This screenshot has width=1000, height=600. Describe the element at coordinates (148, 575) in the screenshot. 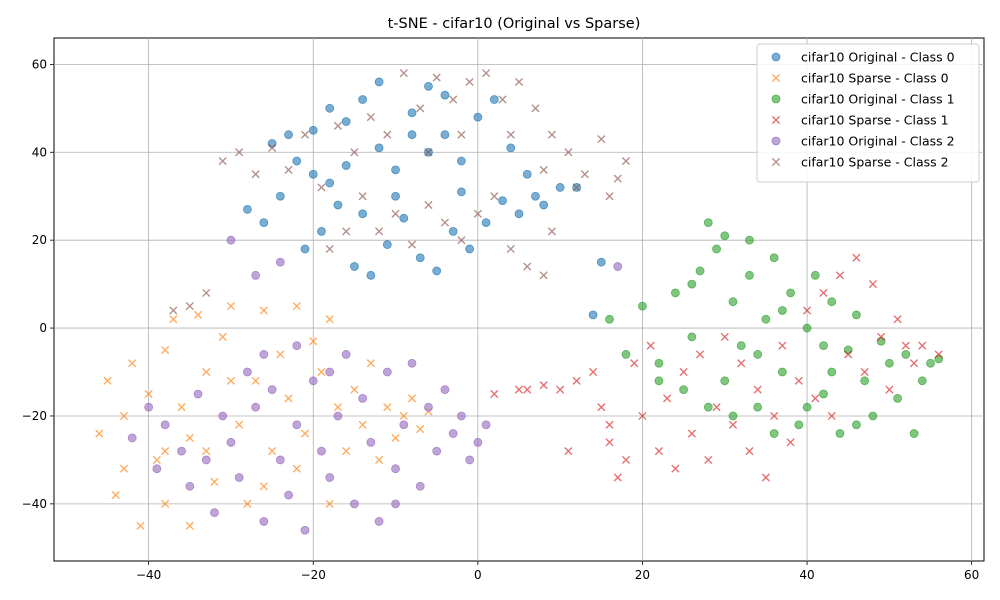

I see `x-tick-label: −40` at that location.